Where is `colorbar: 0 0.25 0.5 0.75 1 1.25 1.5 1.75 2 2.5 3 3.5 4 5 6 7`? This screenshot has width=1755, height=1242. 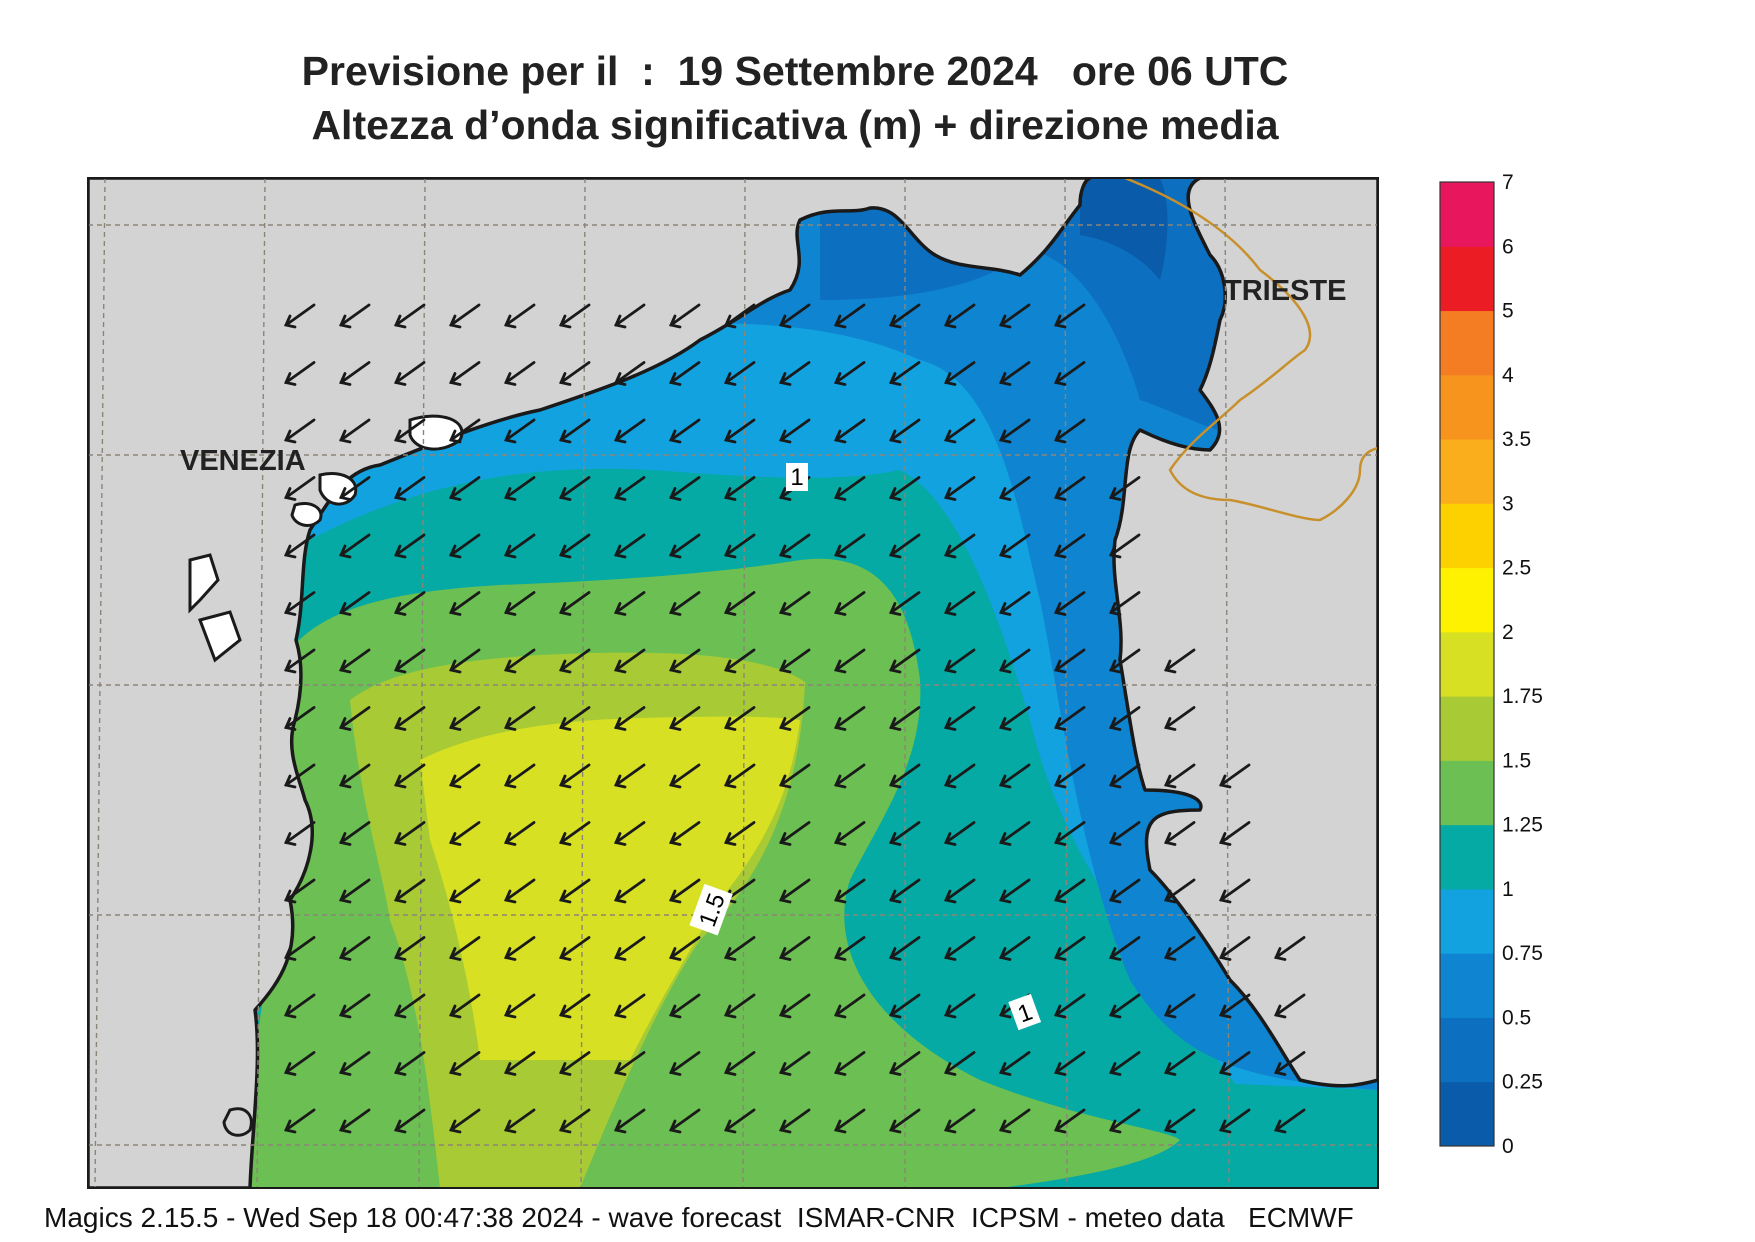 colorbar: 0 0.25 0.5 0.75 1 1.25 1.5 1.75 2 2.5 3 3.5 4 5 6 7 is located at coordinates (1491, 664).